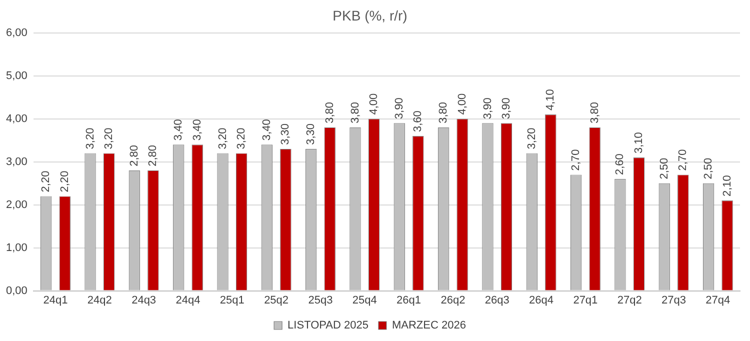 This screenshot has height=341, width=750. I want to click on x-tick-label: 25q1, so click(232, 300).